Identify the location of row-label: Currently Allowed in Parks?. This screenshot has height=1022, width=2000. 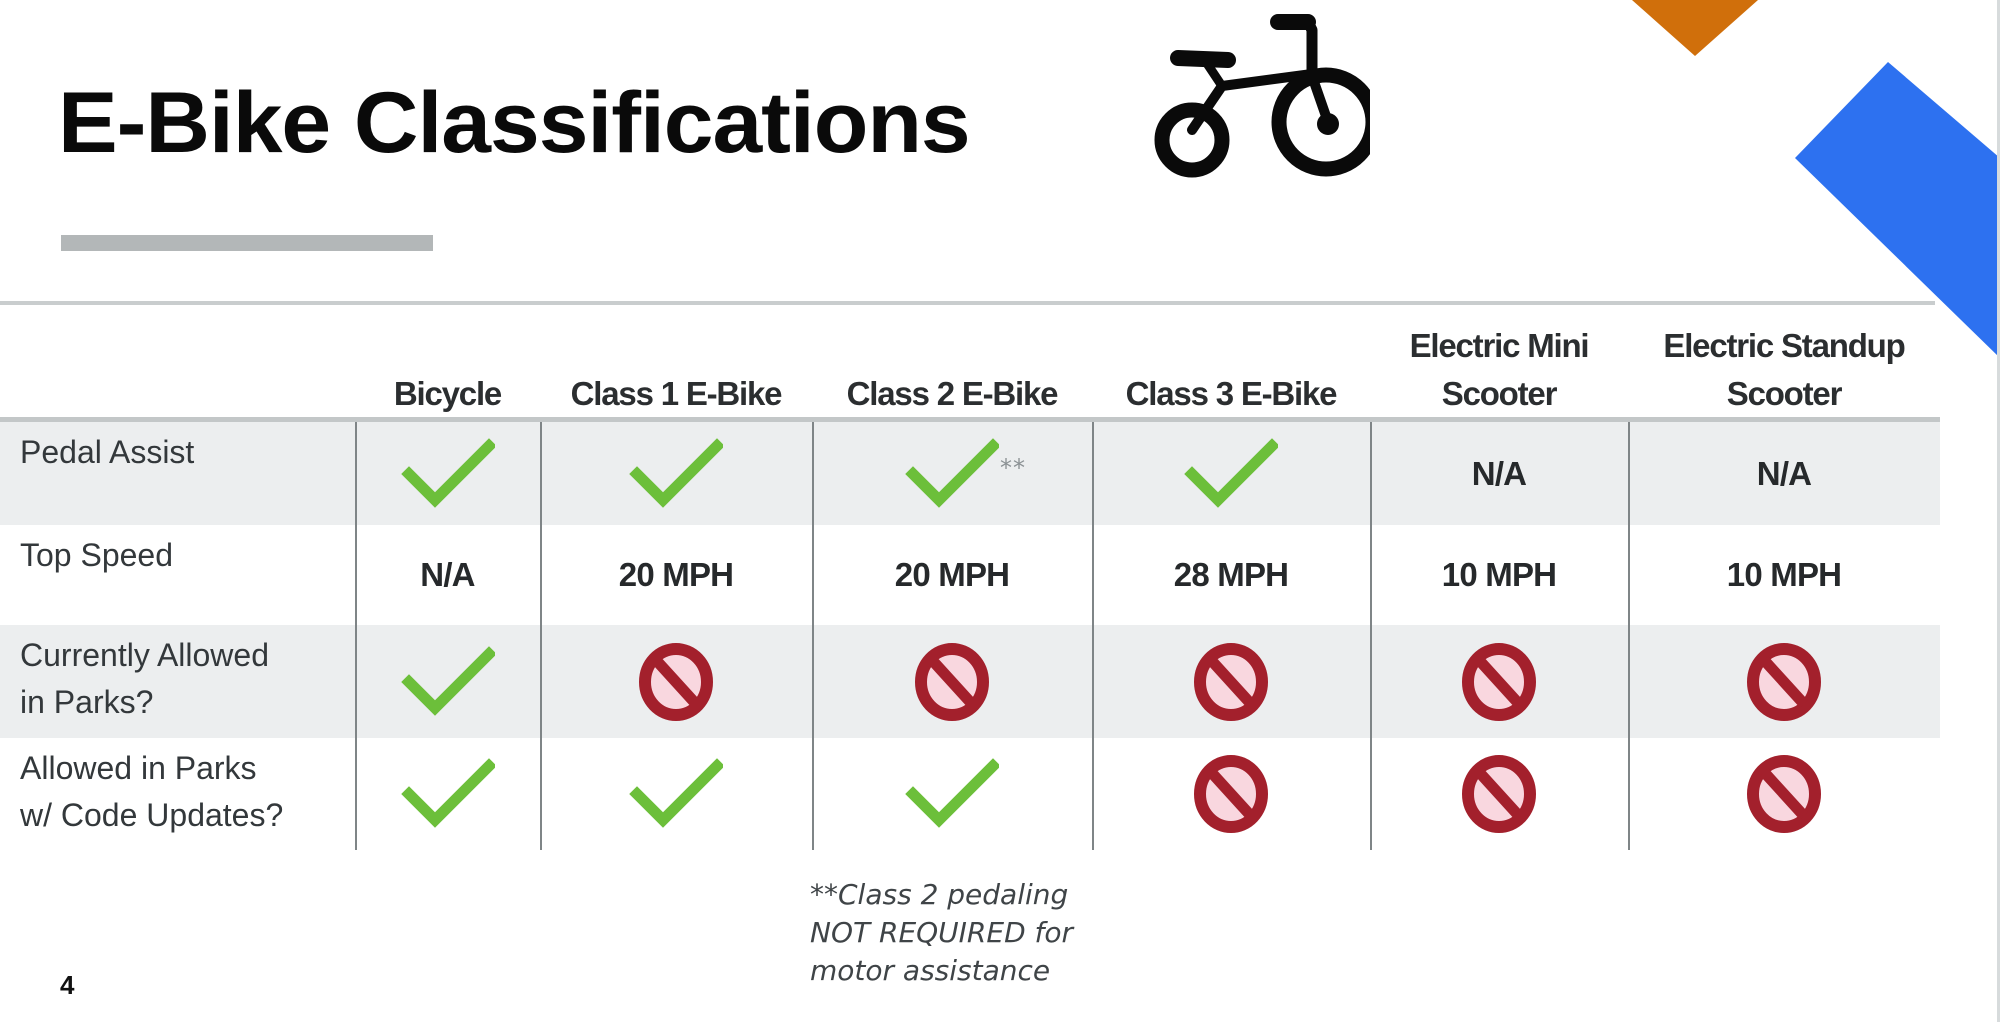
(144, 679).